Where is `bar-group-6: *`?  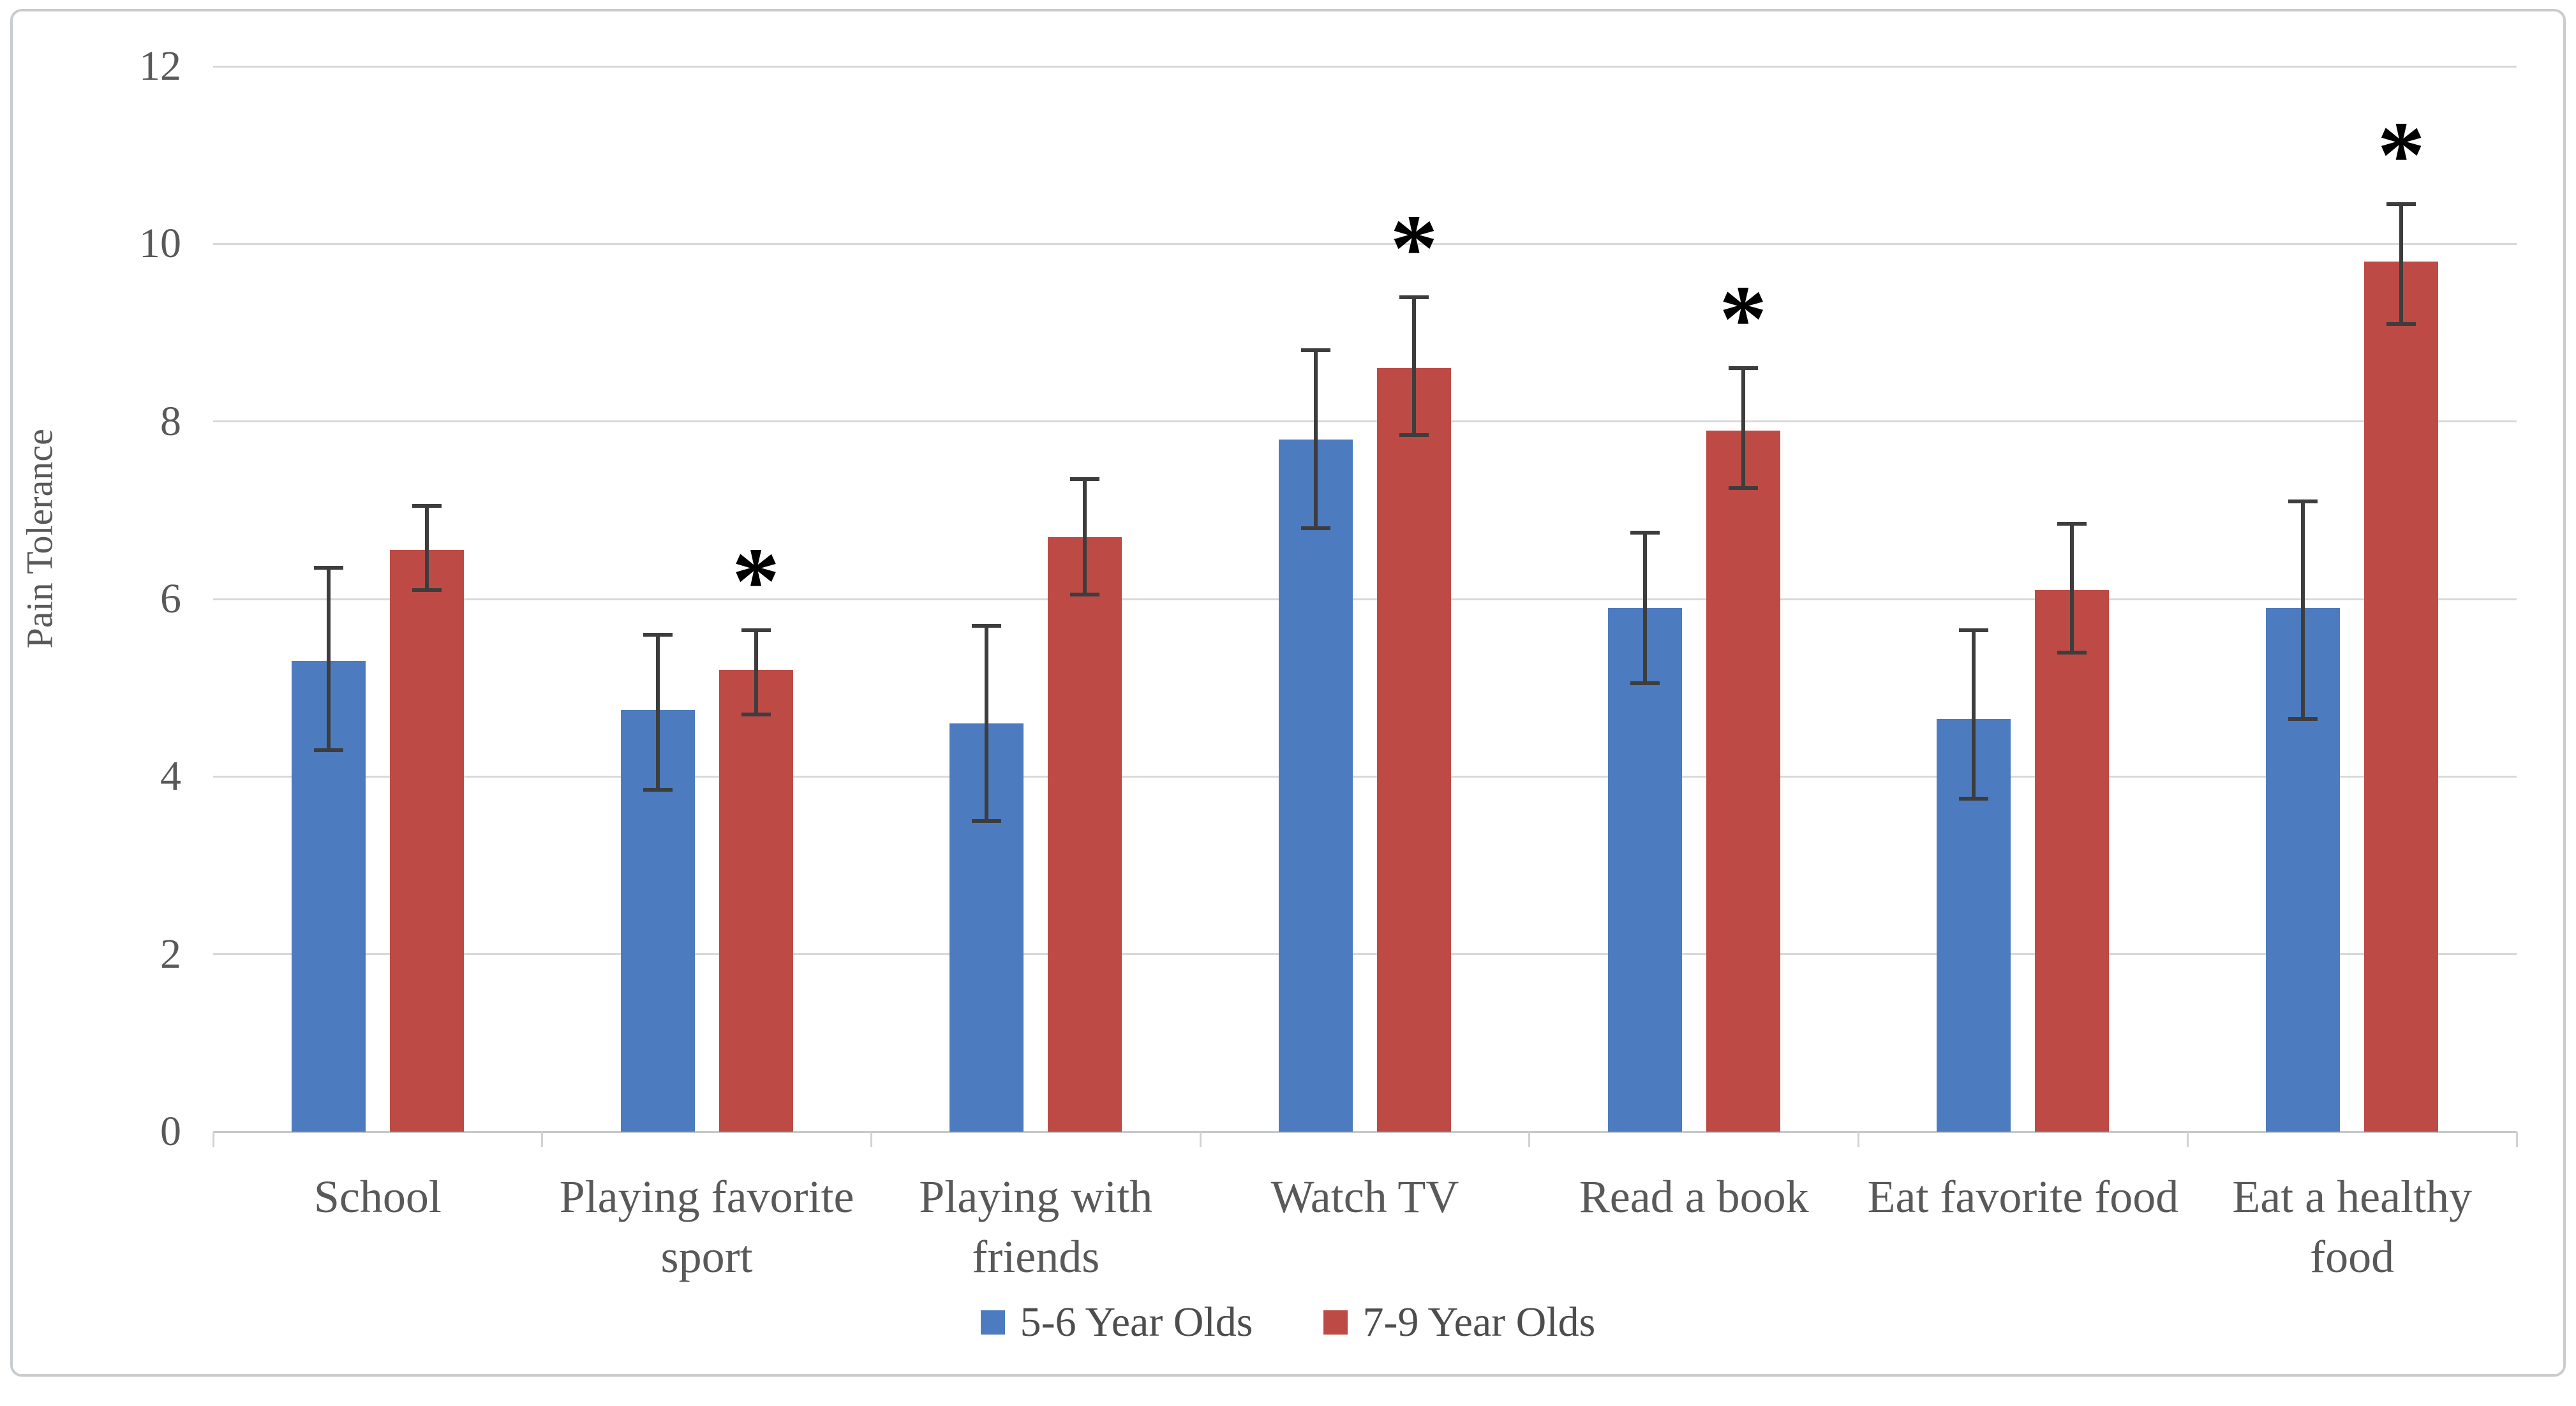
bar-group-6: * is located at coordinates (2352, 599).